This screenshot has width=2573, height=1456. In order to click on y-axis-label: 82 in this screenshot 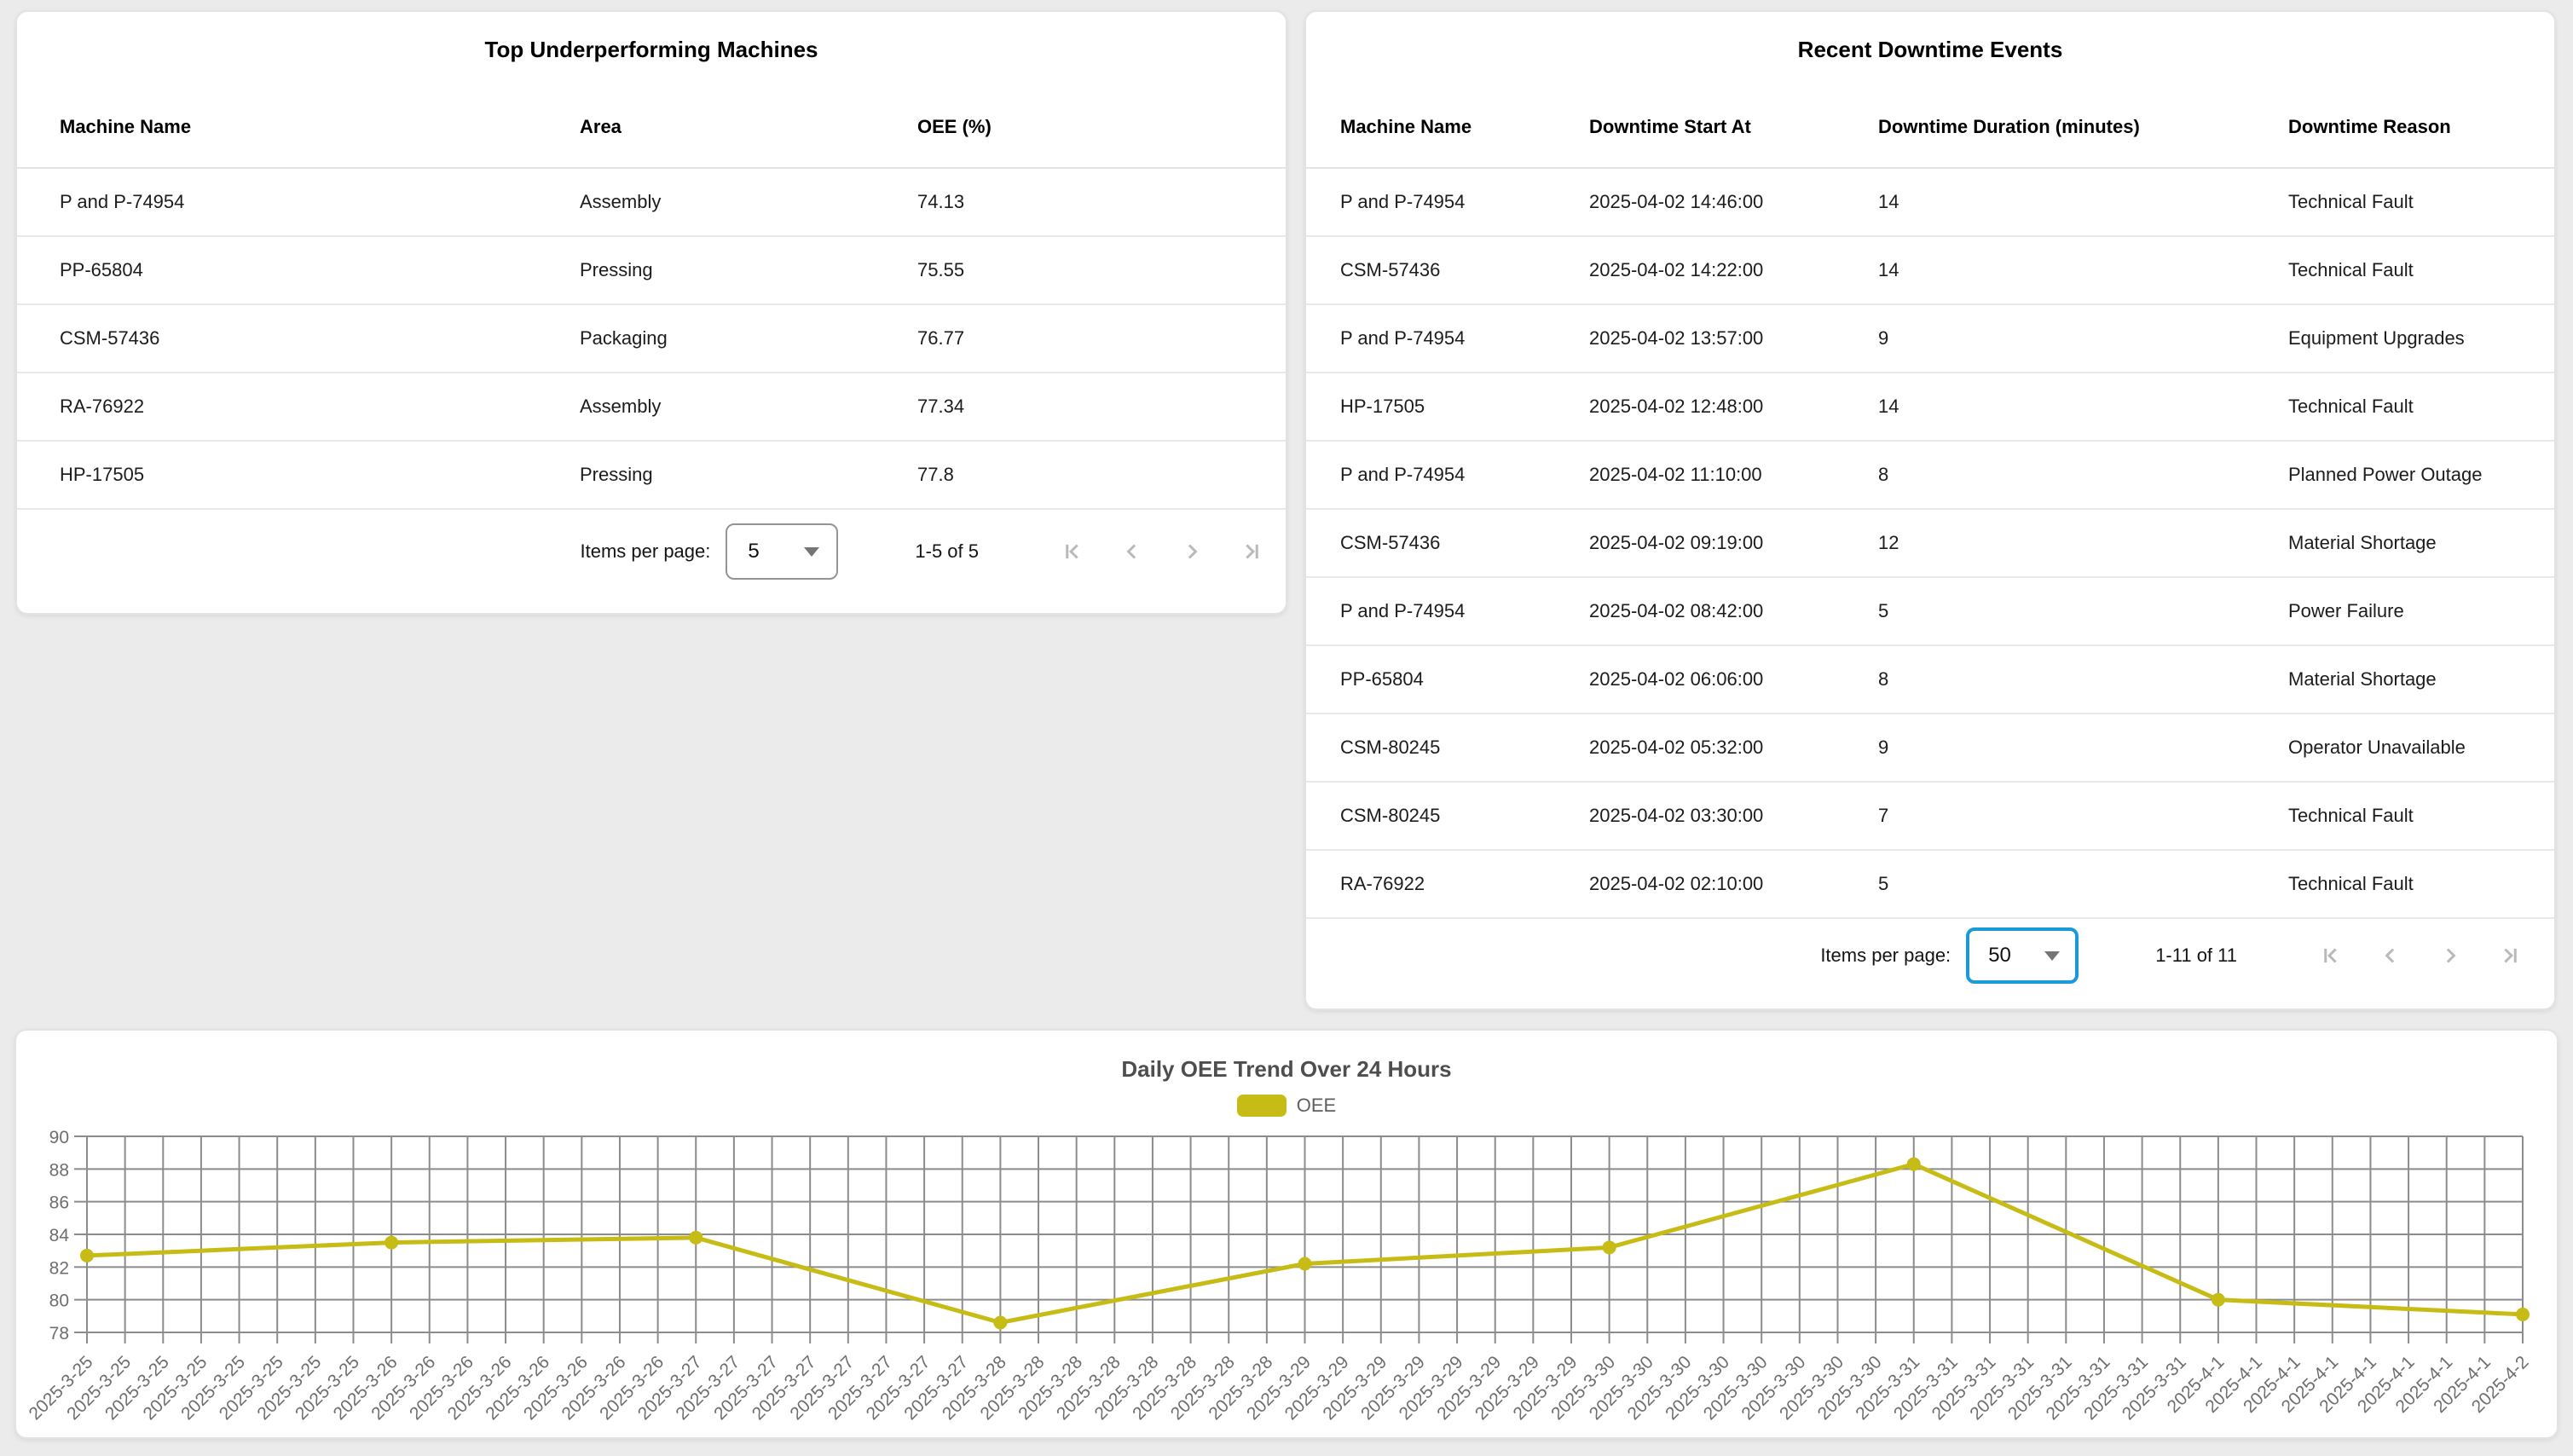, I will do `click(59, 1268)`.